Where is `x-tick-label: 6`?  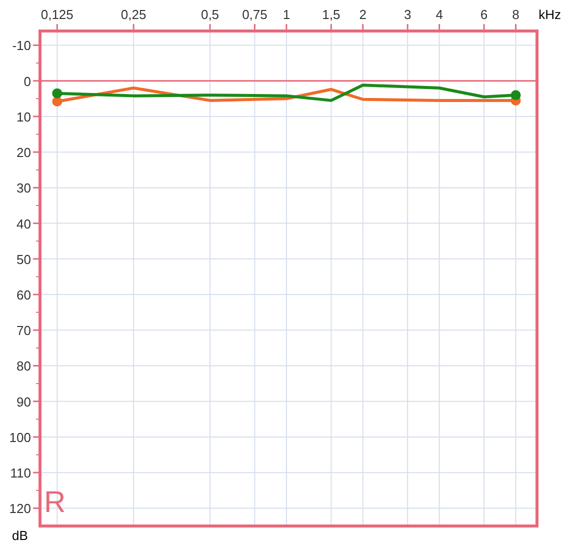 x-tick-label: 6 is located at coordinates (484, 14).